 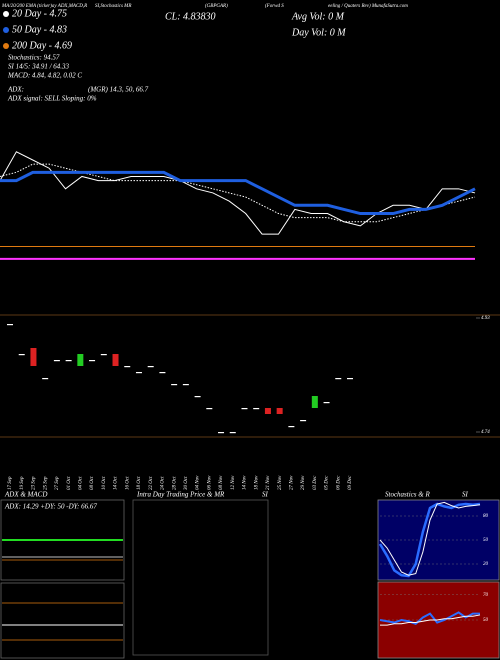 What do you see at coordinates (292, 482) in the screenshot?
I see `x-tick-label: 27 Nov` at bounding box center [292, 482].